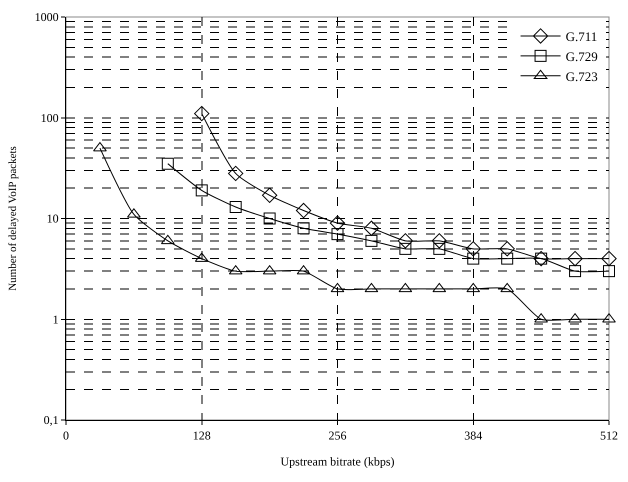  Describe the element at coordinates (49, 117) in the screenshot. I see `y-tick-label: 100` at that location.